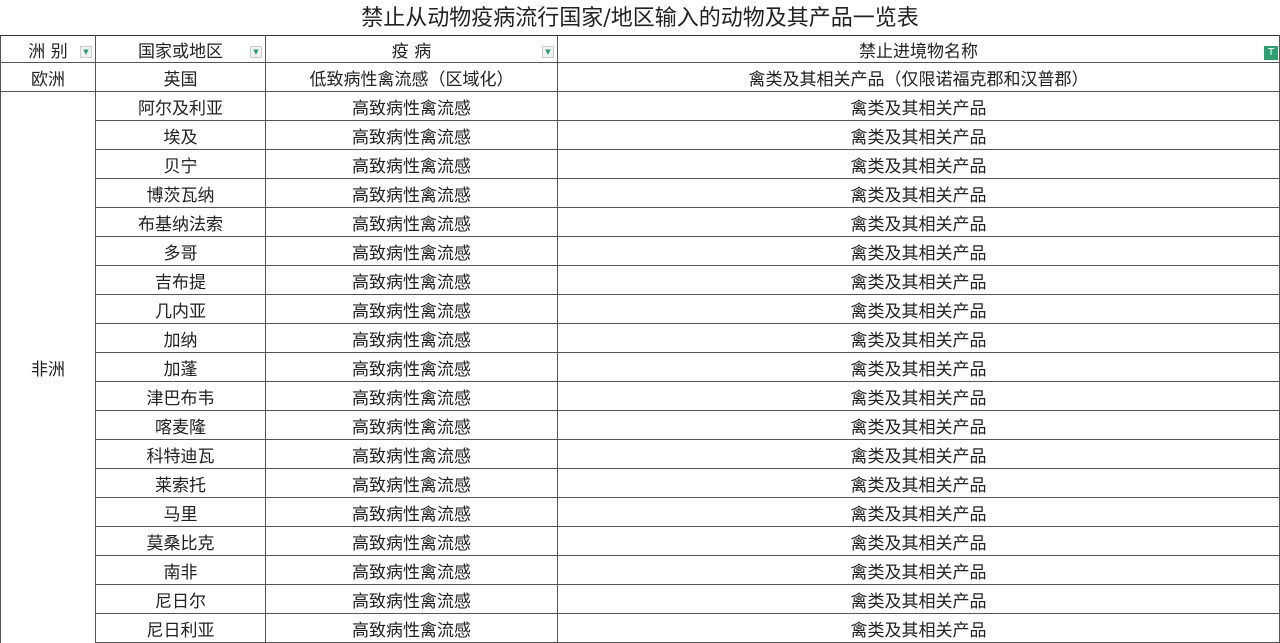 The image size is (1280, 643). I want to click on country-cell: 科特迪瓦, so click(180, 454).